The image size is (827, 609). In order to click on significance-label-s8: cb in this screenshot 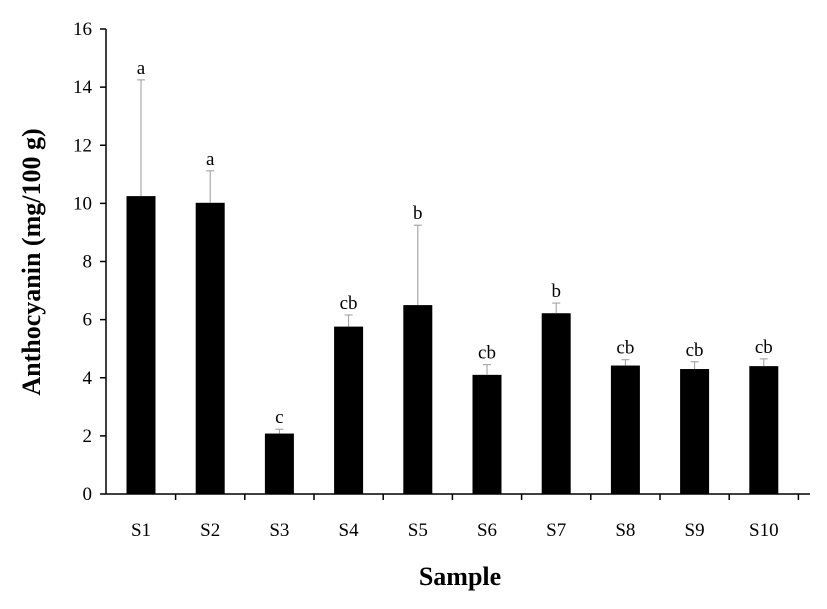, I will do `click(625, 348)`.